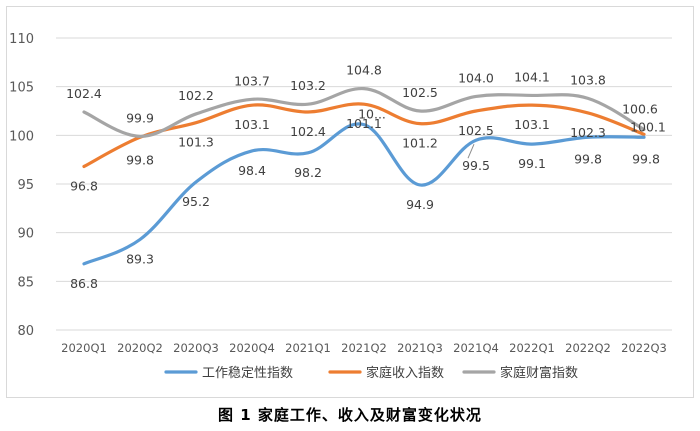 This screenshot has height=431, width=700. I want to click on x-tick-label: 2020Q2, so click(140, 348).